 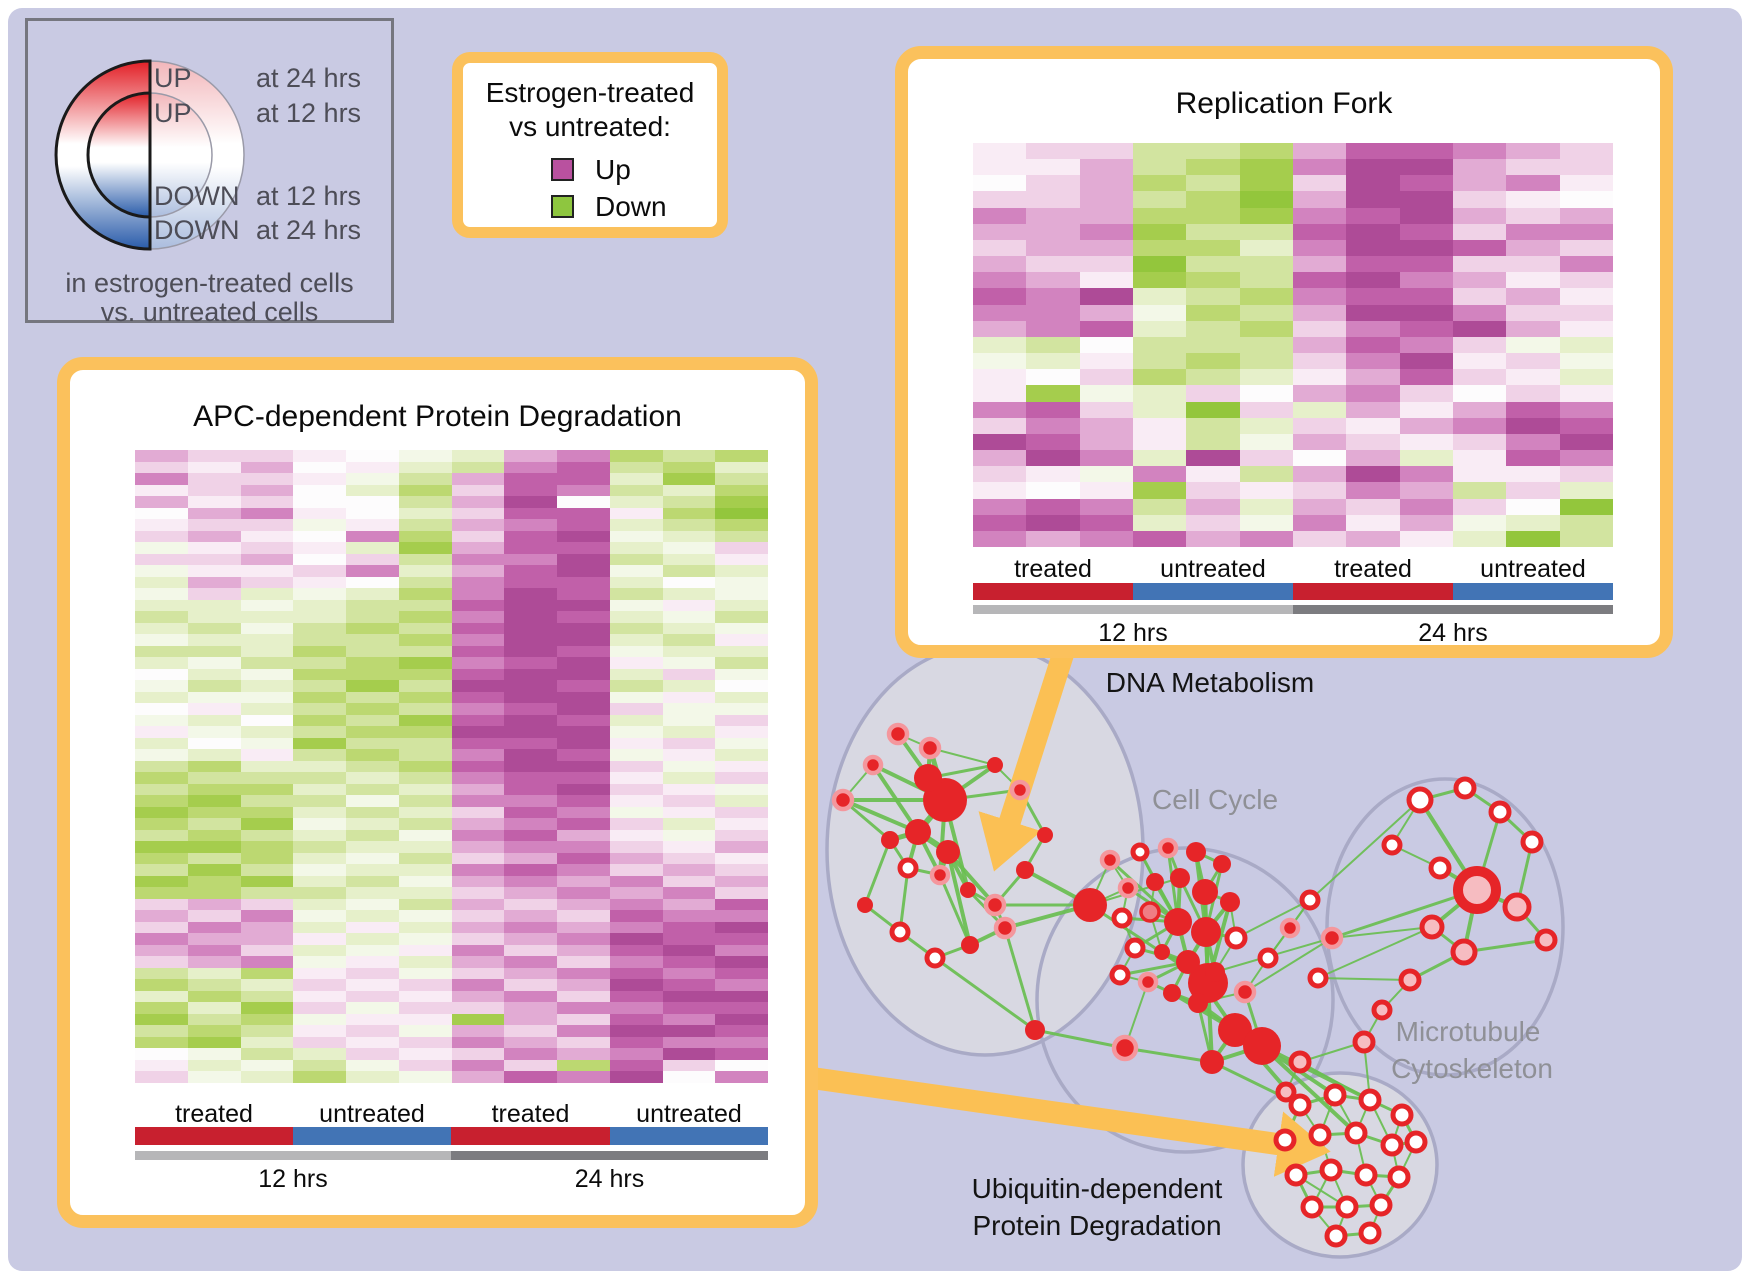 I want to click on legend-up-24-time: at 24 hrs, so click(x=309, y=78).